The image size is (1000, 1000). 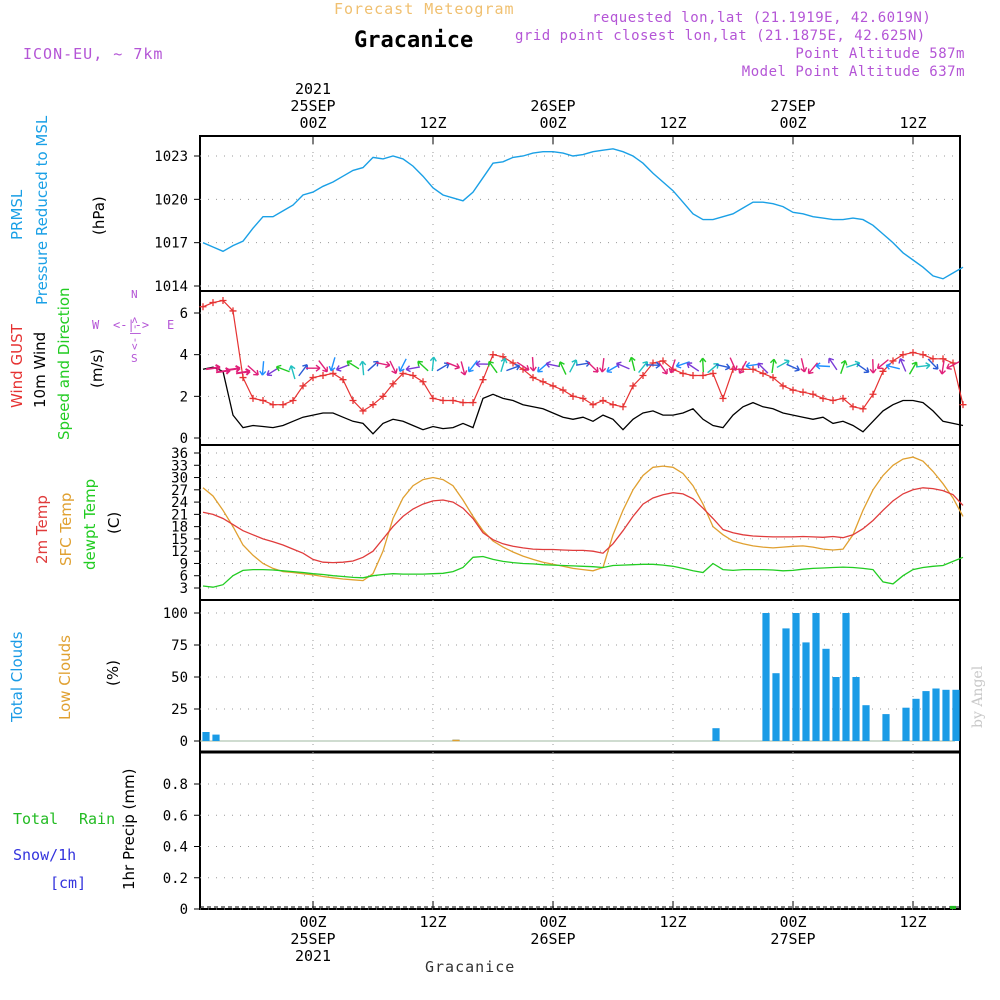 I want to click on clouds-ytick-label-2: 50, so click(x=179, y=678).